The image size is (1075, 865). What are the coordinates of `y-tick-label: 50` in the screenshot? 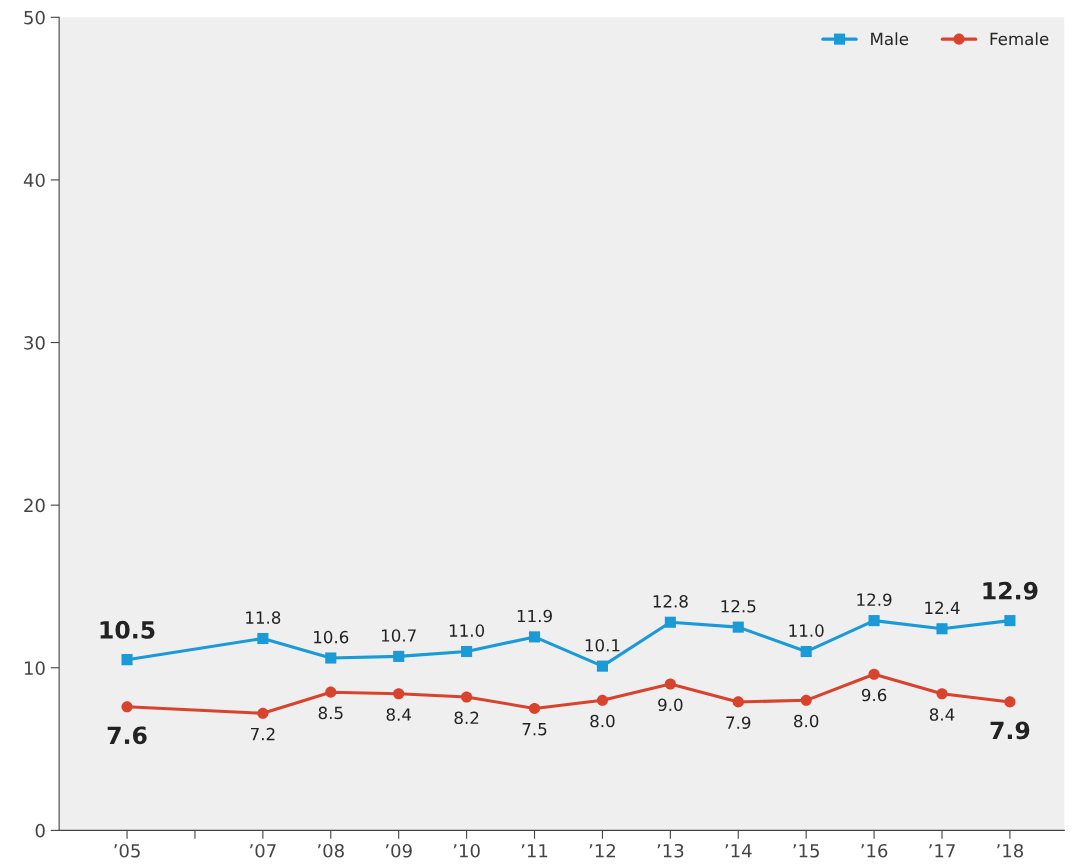 It's located at (34, 17).